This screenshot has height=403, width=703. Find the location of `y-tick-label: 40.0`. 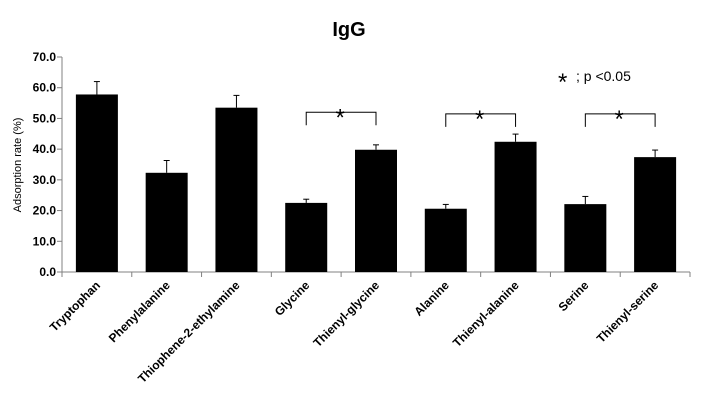

y-tick-label: 40.0 is located at coordinates (45, 149).